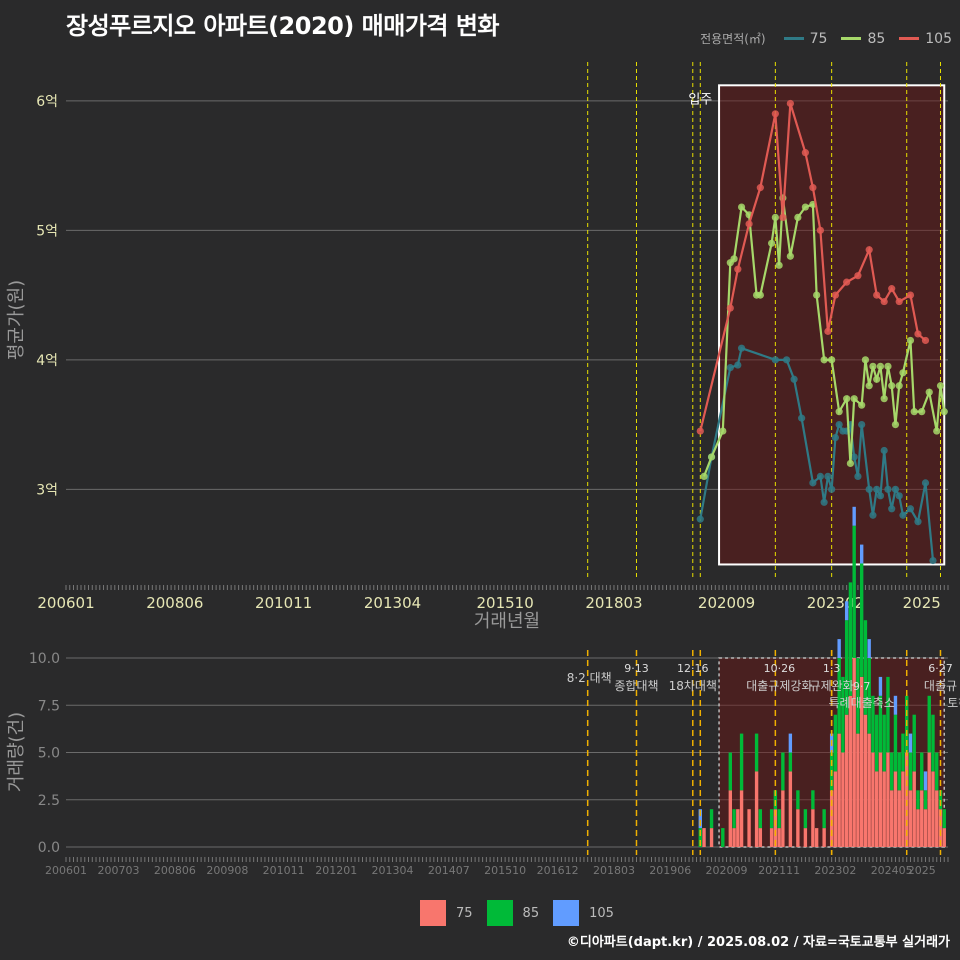 Image resolution: width=960 pixels, height=960 pixels. I want to click on event-label: 토허제 해제, so click(953, 703).